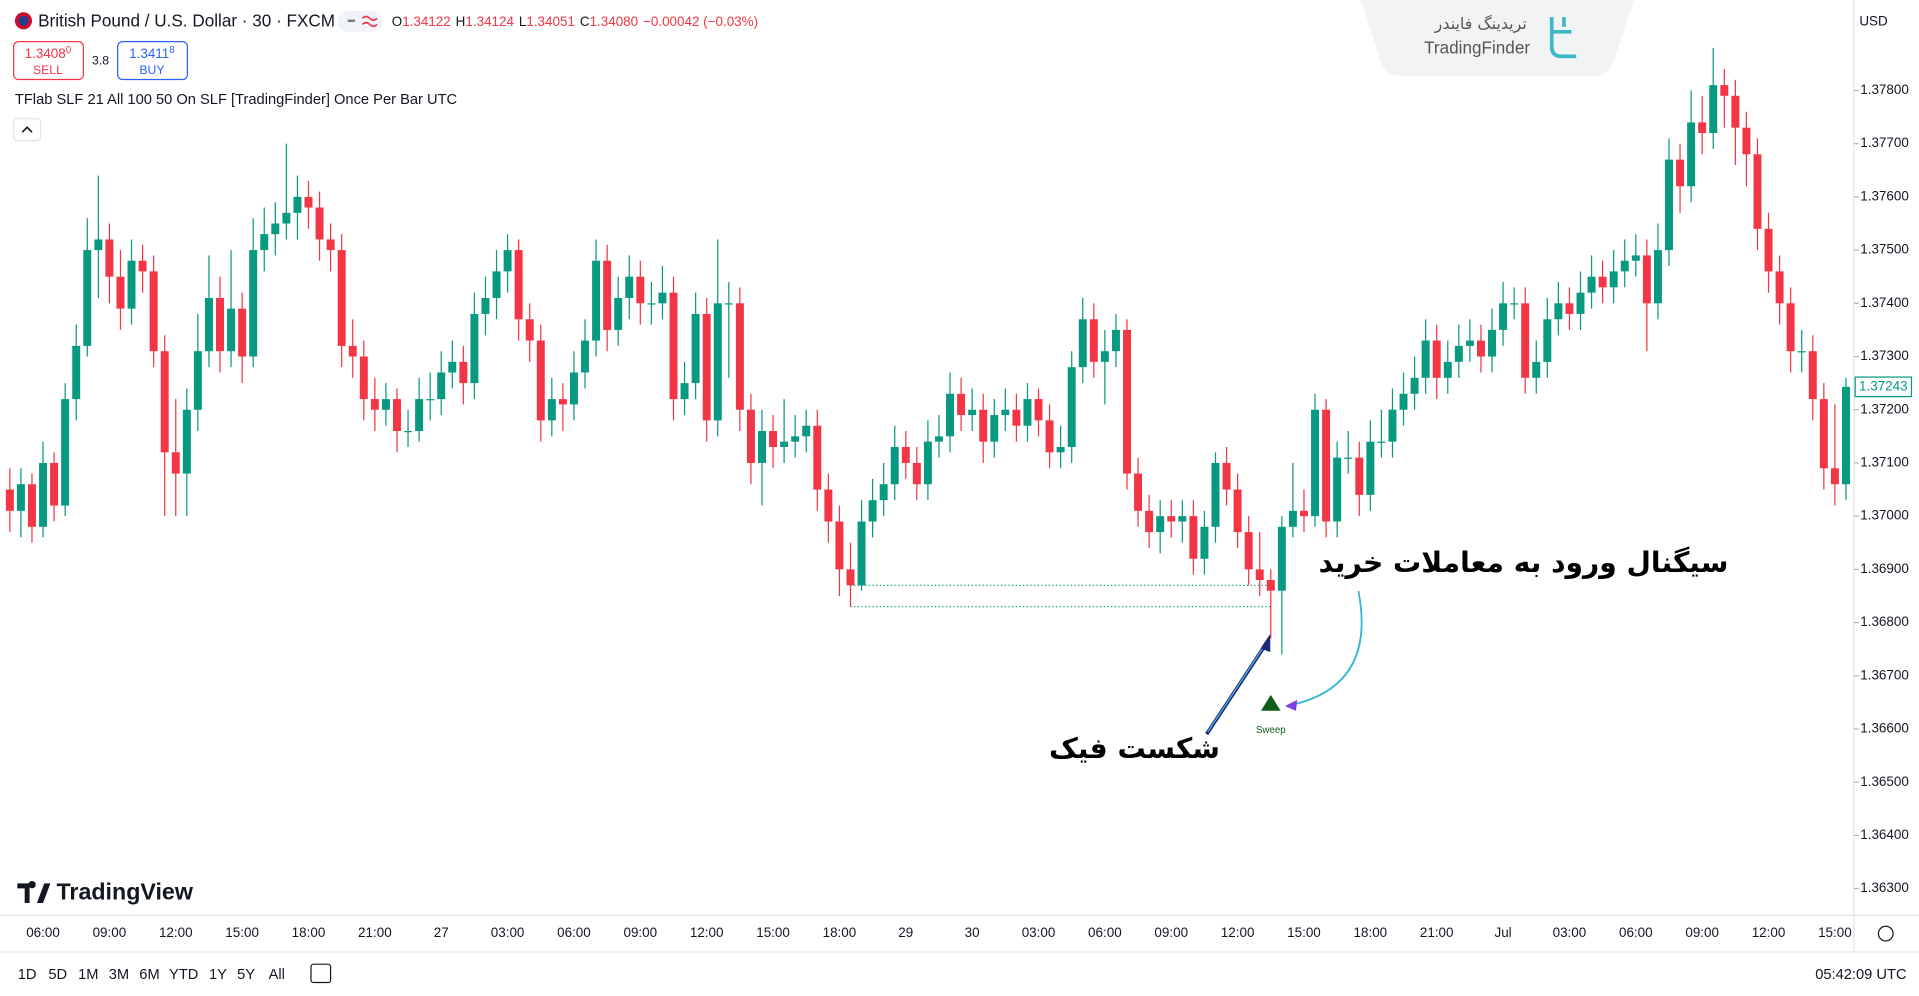 The width and height of the screenshot is (1919, 996). I want to click on buy-button, so click(153, 60).